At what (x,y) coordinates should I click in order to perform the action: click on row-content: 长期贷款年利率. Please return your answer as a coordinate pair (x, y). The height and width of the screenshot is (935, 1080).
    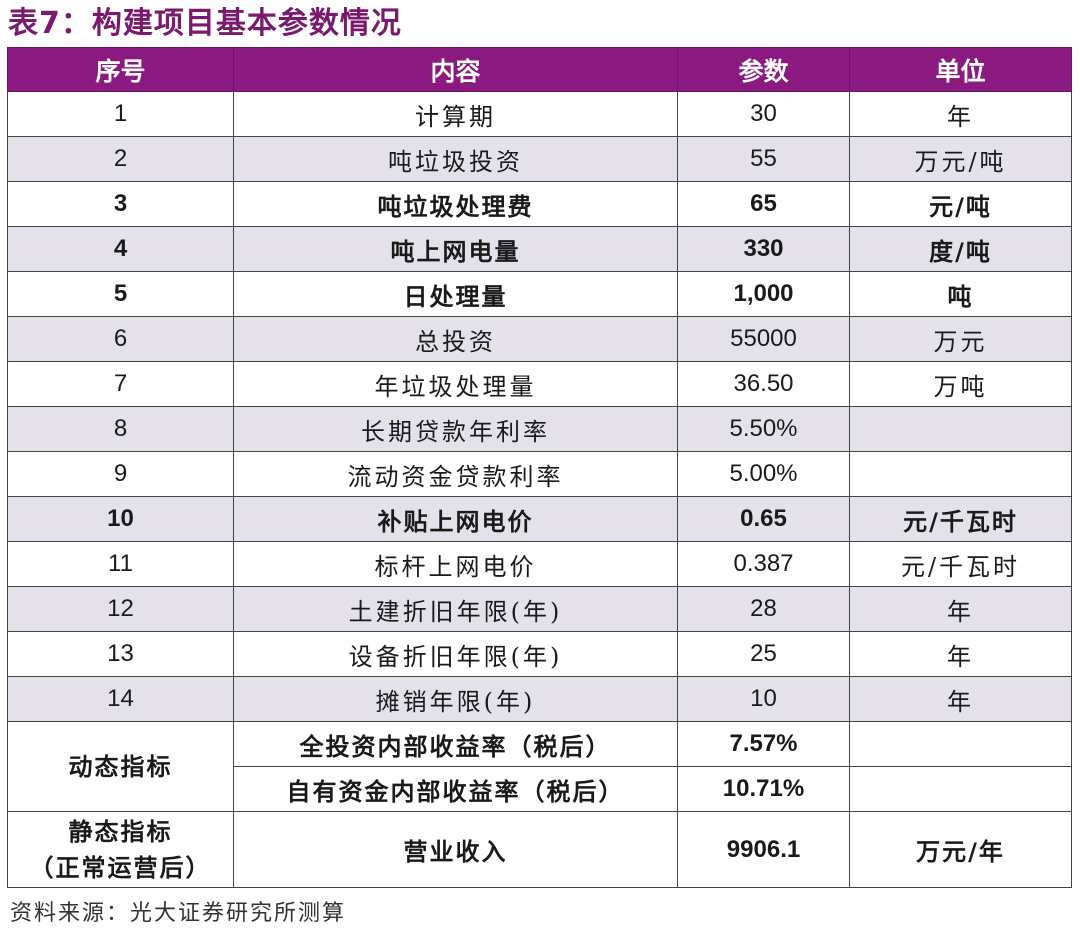
    Looking at the image, I should click on (455, 429).